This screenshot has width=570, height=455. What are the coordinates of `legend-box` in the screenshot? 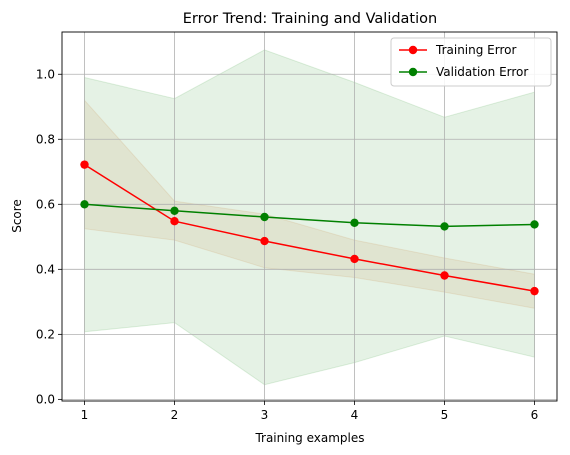 It's located at (471, 62).